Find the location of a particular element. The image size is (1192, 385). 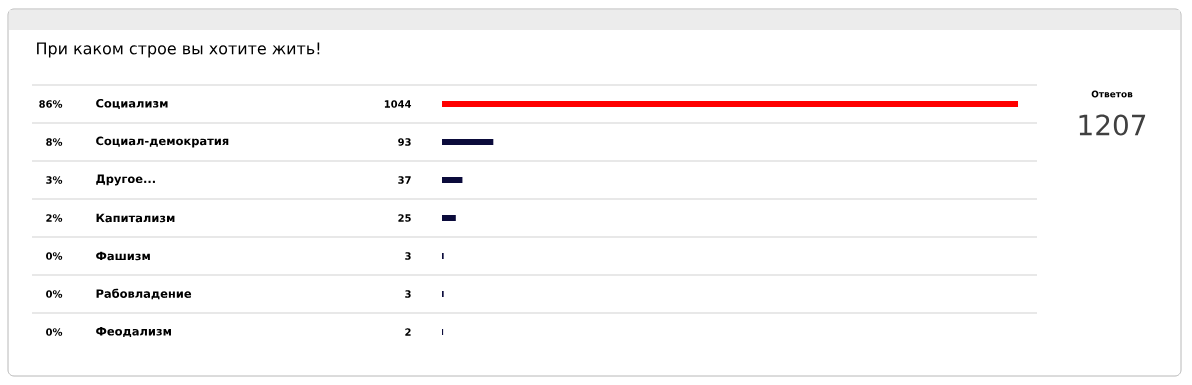

y-tick-label: Социализм is located at coordinates (132, 104).